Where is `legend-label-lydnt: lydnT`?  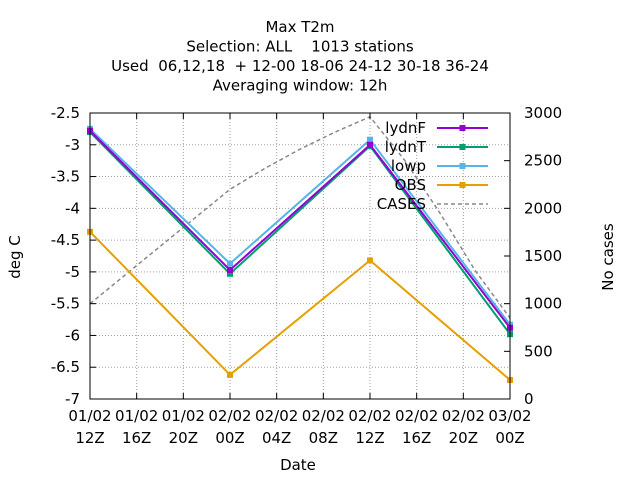
legend-label-lydnt: lydnT is located at coordinates (406, 147).